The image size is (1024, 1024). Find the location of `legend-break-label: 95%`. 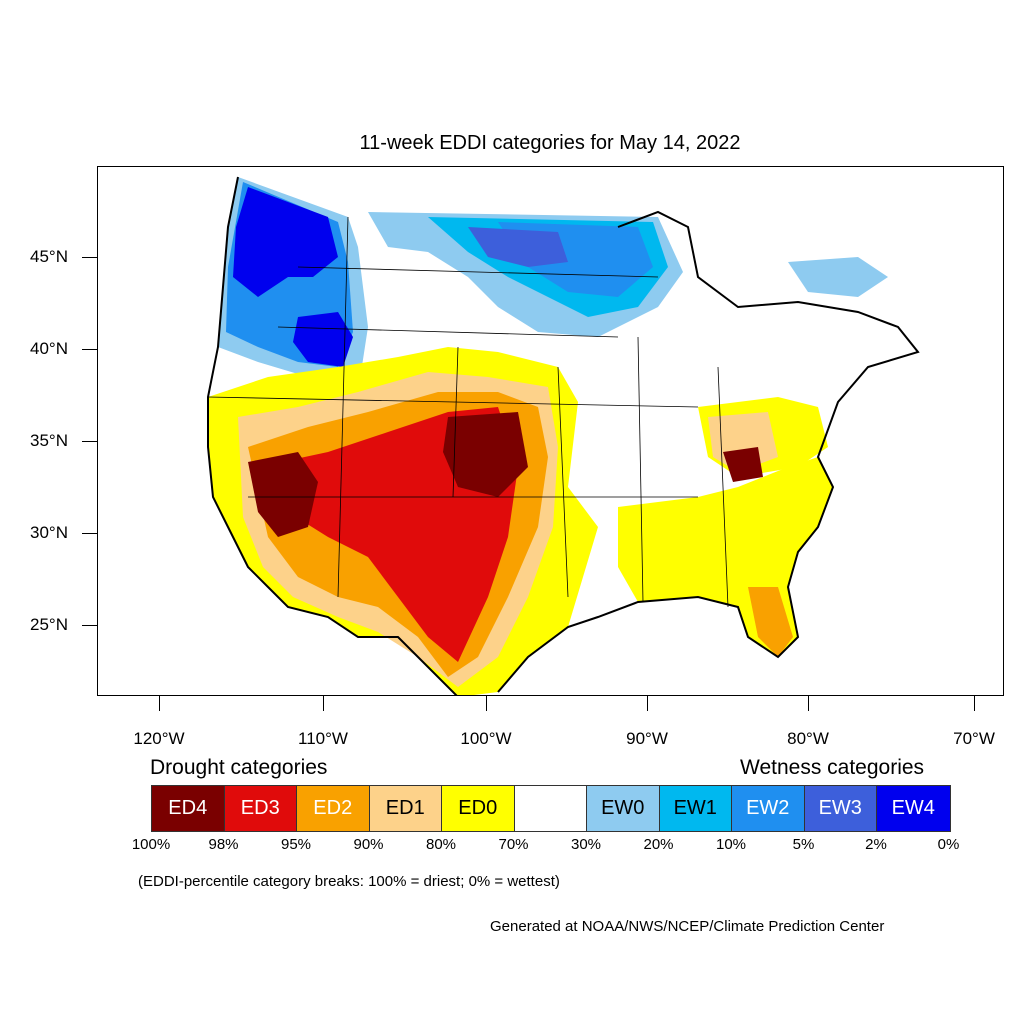

legend-break-label: 95% is located at coordinates (296, 844).